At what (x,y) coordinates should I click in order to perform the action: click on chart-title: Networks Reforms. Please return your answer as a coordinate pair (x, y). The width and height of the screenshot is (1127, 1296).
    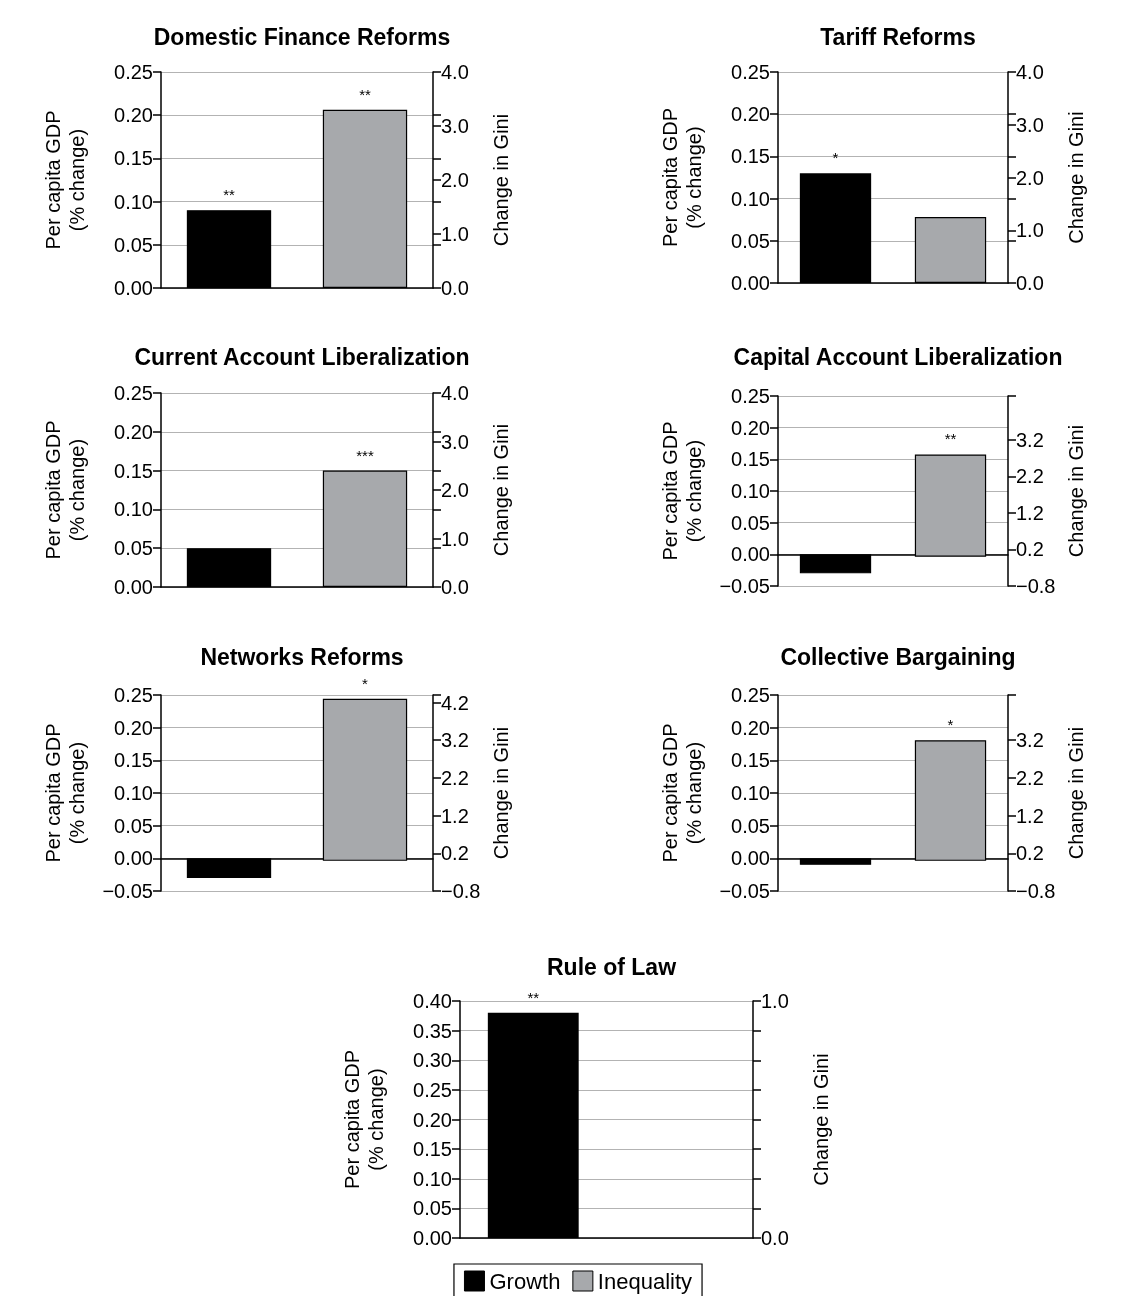
    Looking at the image, I should click on (302, 656).